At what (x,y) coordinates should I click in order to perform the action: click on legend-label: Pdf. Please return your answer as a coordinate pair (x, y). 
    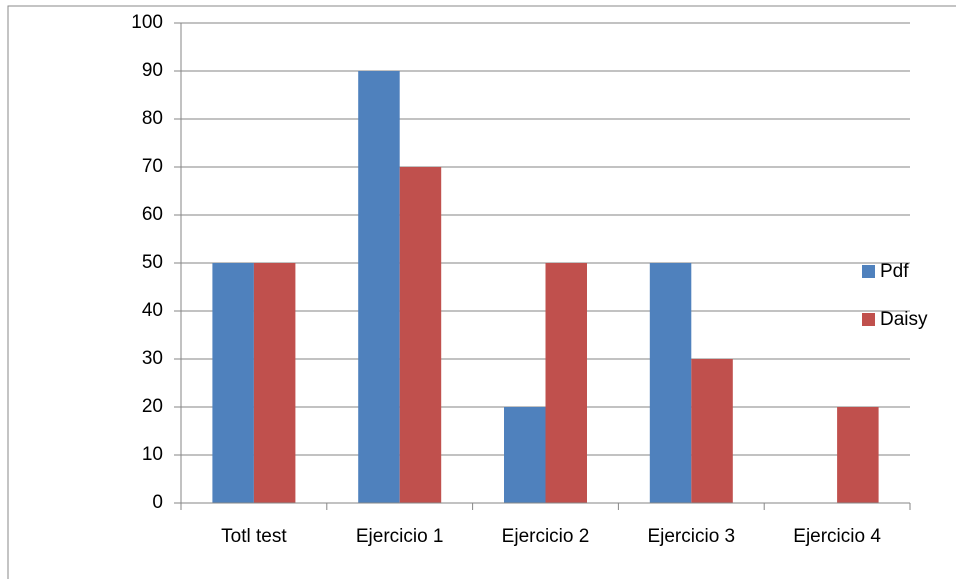
    Looking at the image, I should click on (894, 271).